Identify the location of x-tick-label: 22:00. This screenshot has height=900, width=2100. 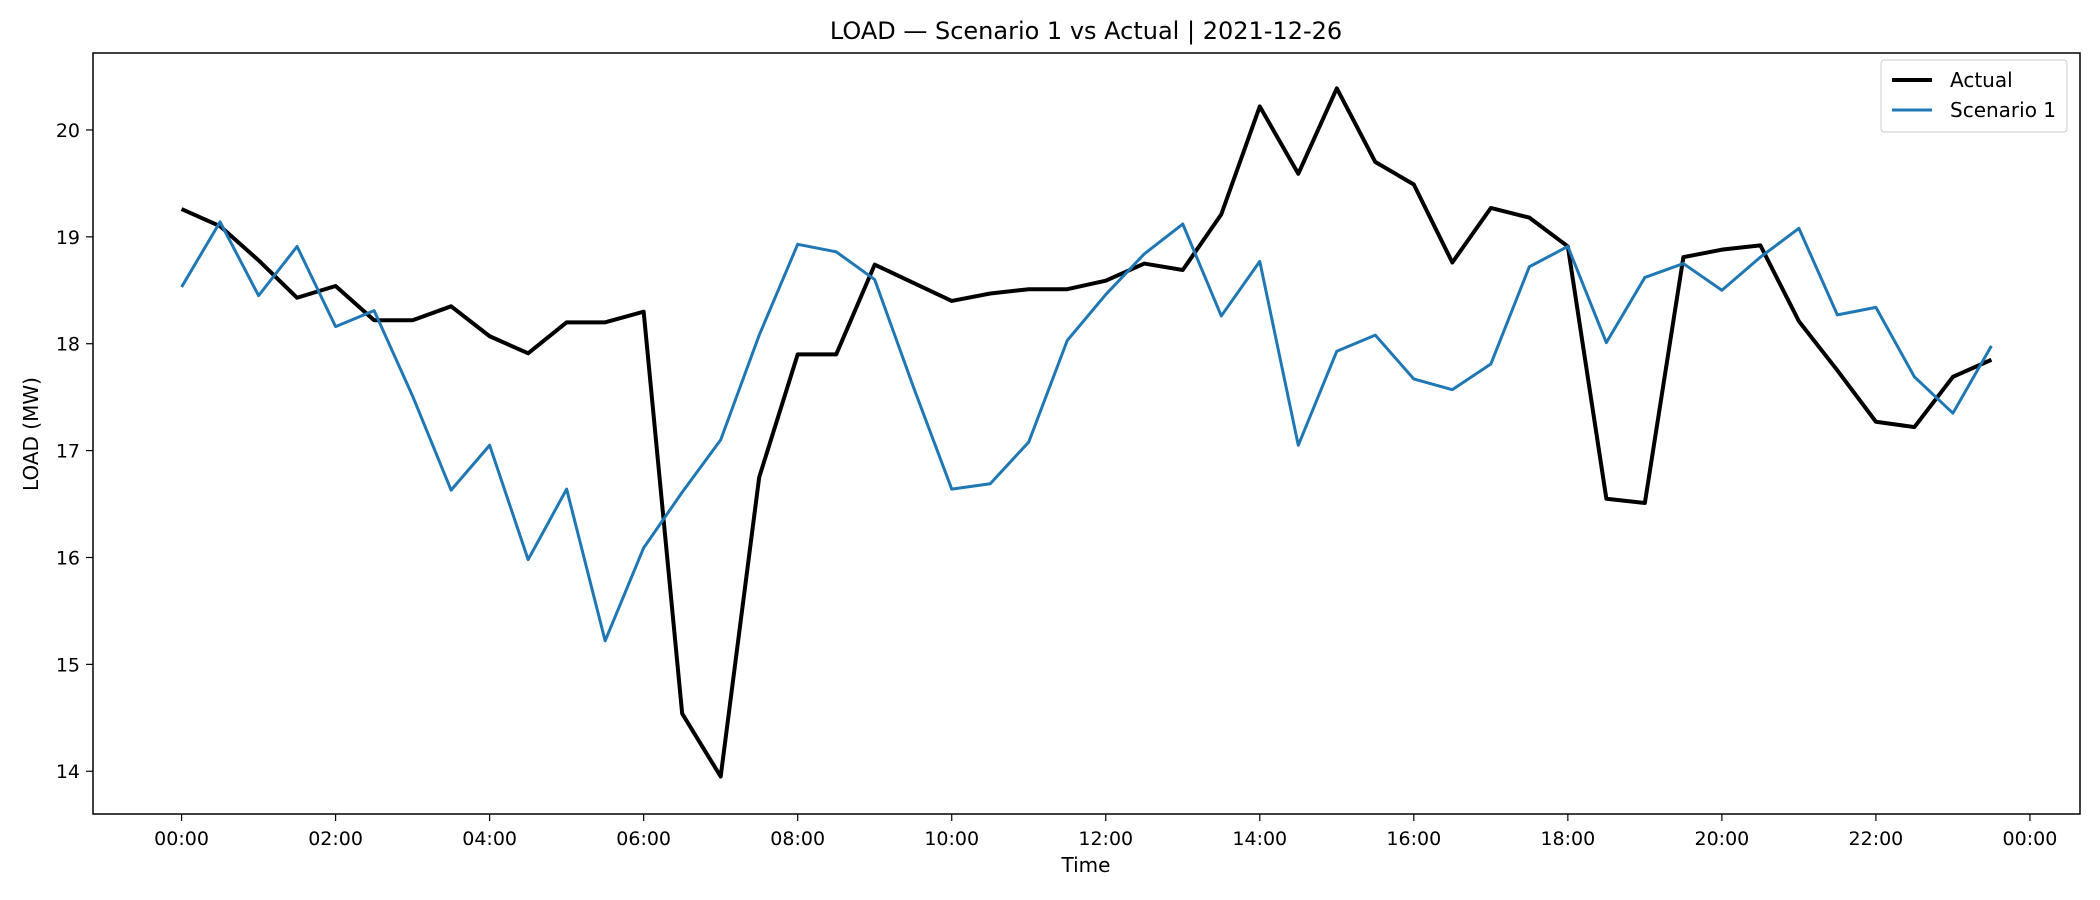
(1876, 839).